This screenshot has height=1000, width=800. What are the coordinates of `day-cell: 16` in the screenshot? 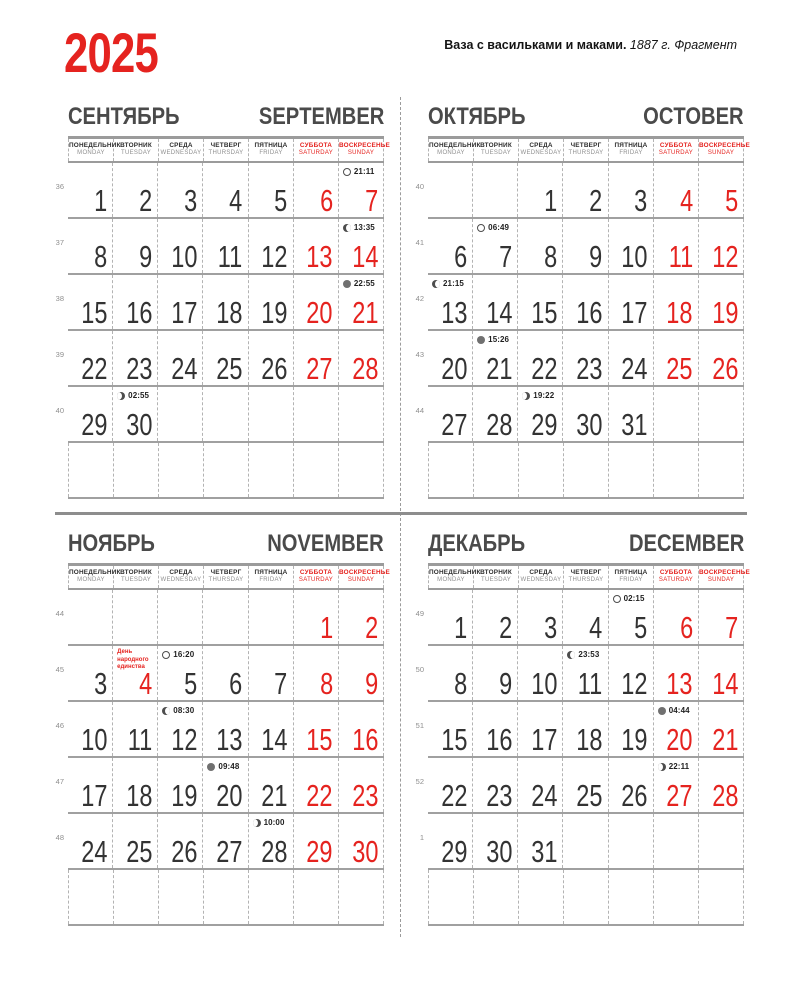 It's located at (586, 302).